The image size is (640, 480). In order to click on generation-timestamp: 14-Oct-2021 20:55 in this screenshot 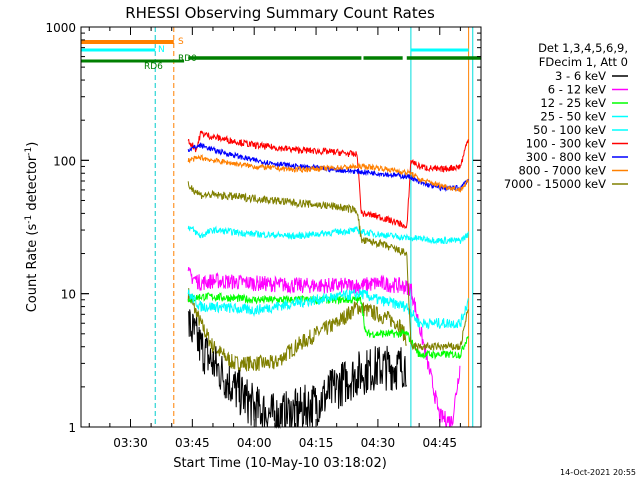, I will do `click(598, 472)`.